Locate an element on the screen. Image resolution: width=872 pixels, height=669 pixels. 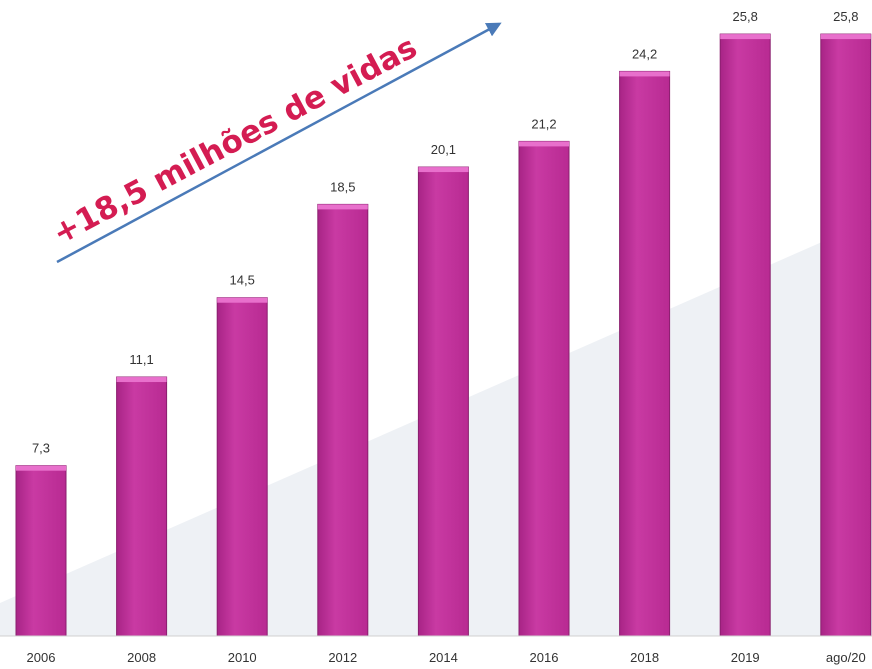
x-tick-label: ago/20 is located at coordinates (846, 657).